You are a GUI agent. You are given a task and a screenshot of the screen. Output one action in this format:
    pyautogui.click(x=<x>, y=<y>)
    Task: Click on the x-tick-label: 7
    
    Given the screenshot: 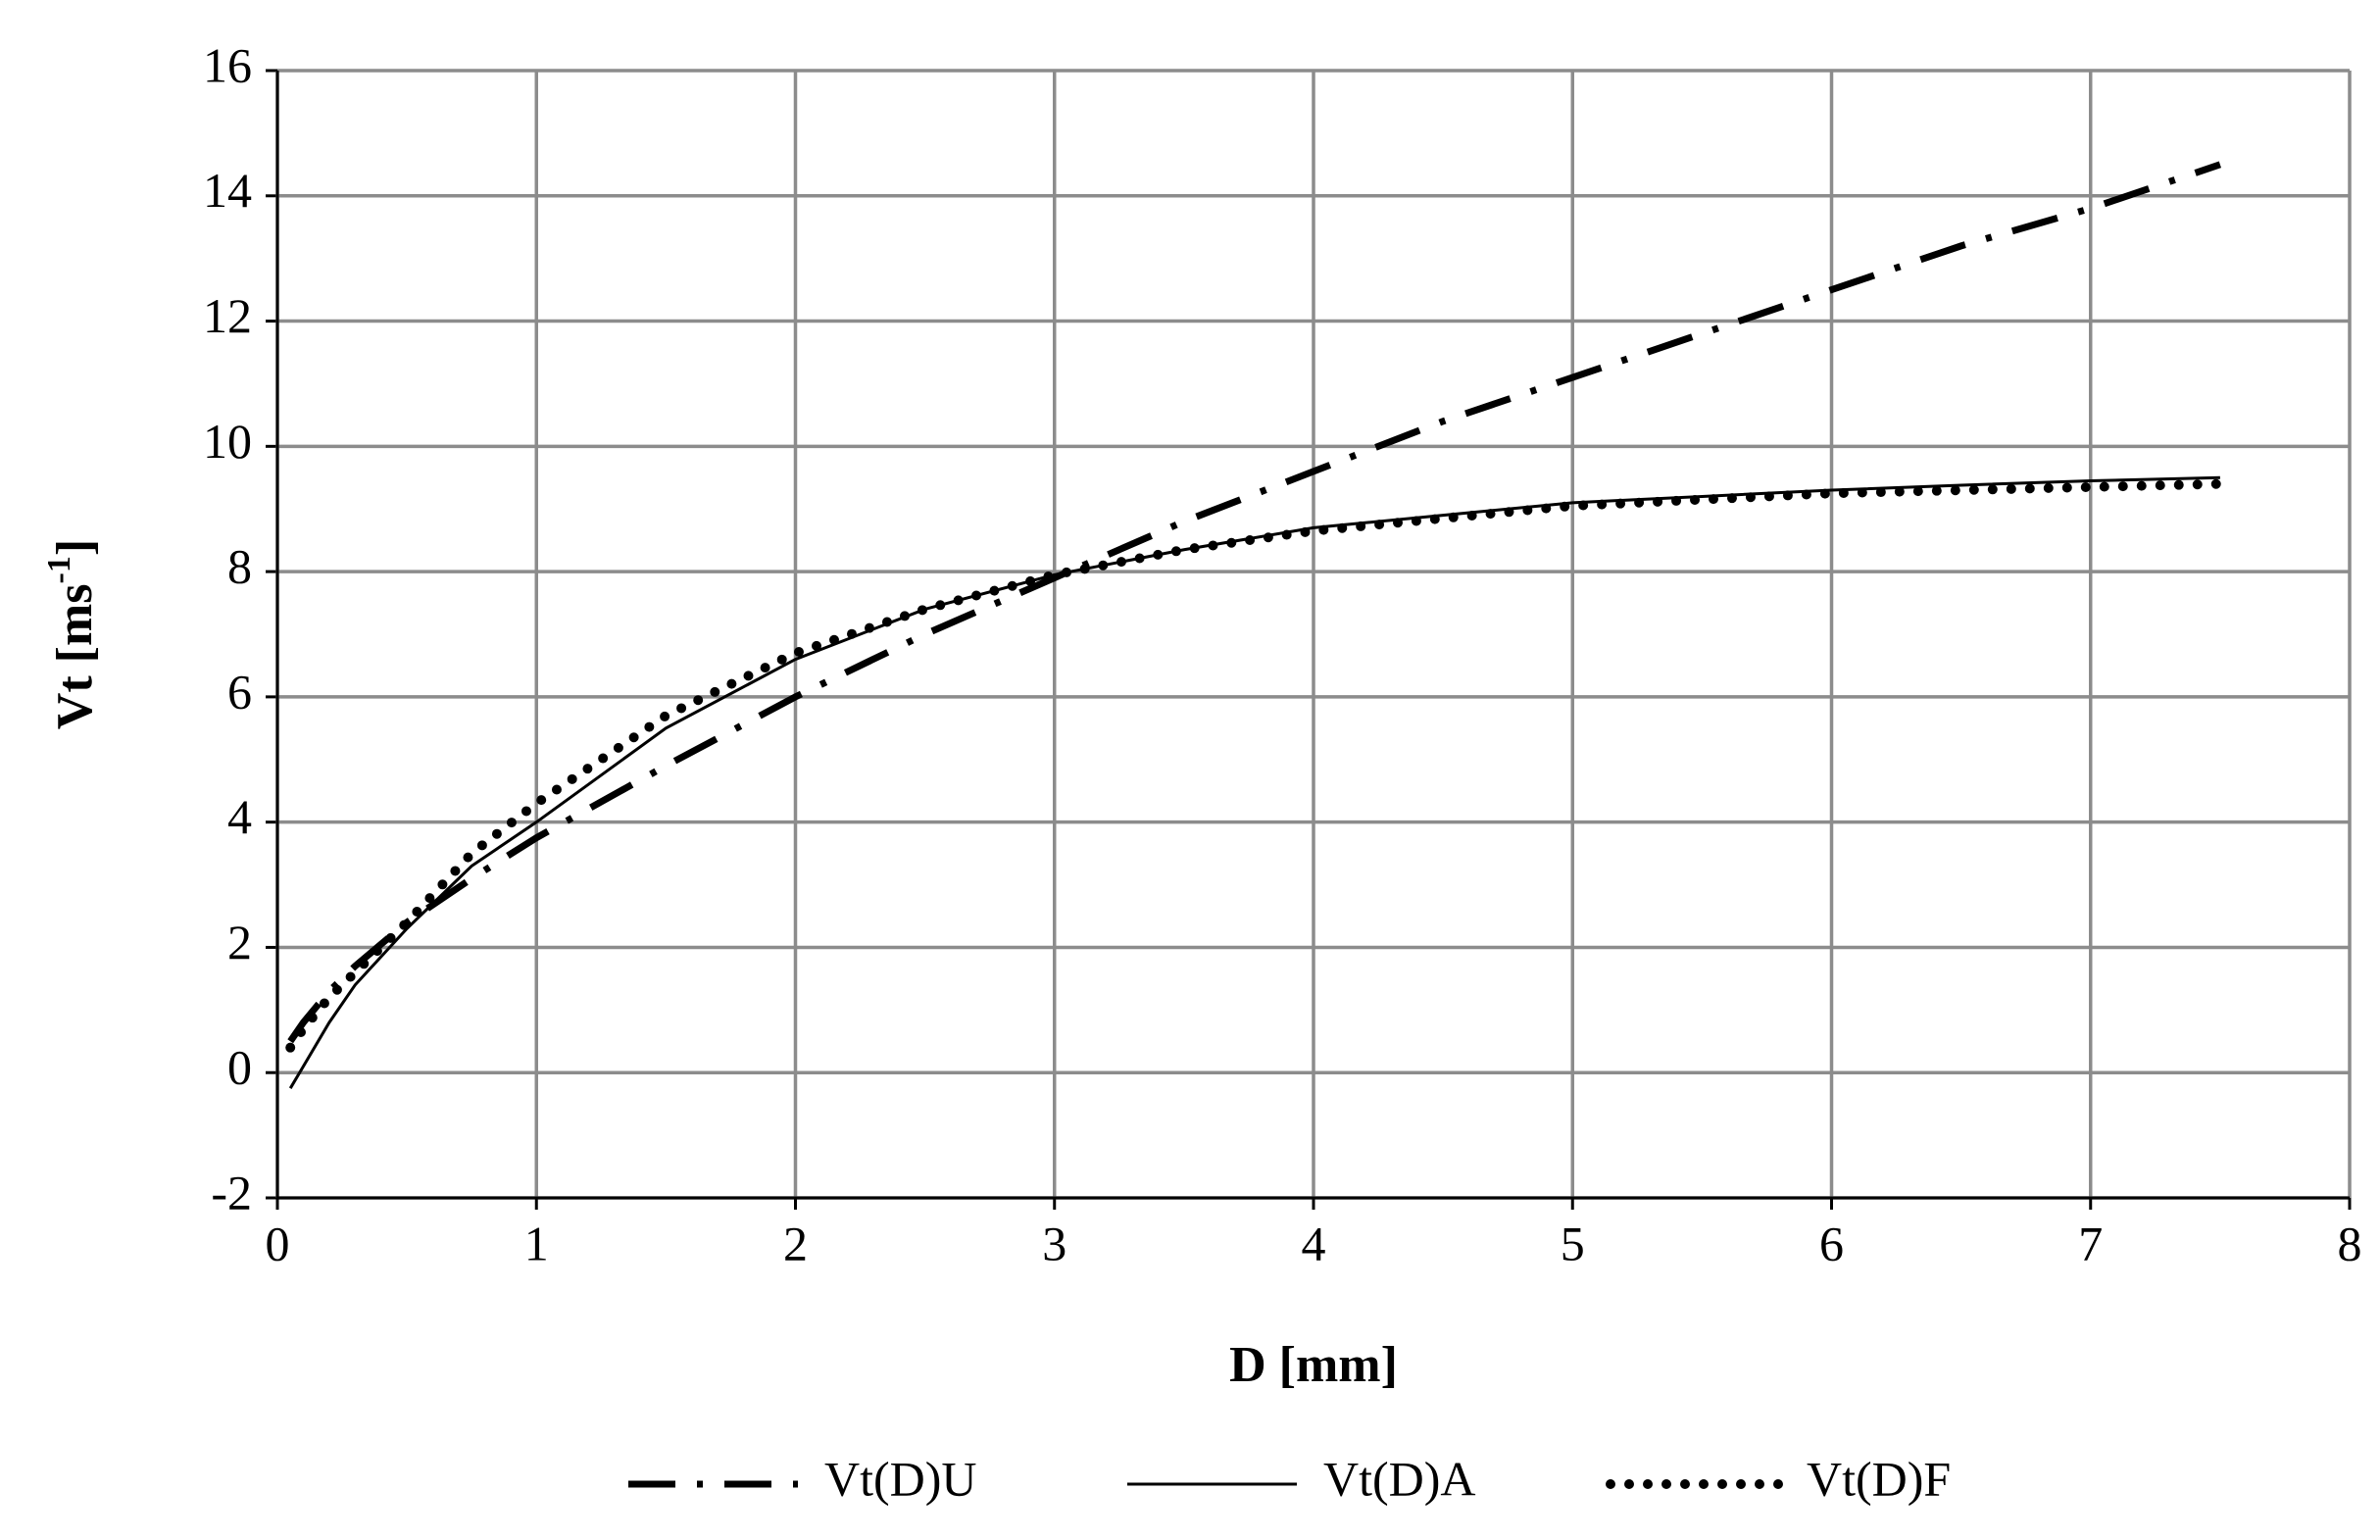 What is the action you would take?
    pyautogui.click(x=2090, y=1243)
    